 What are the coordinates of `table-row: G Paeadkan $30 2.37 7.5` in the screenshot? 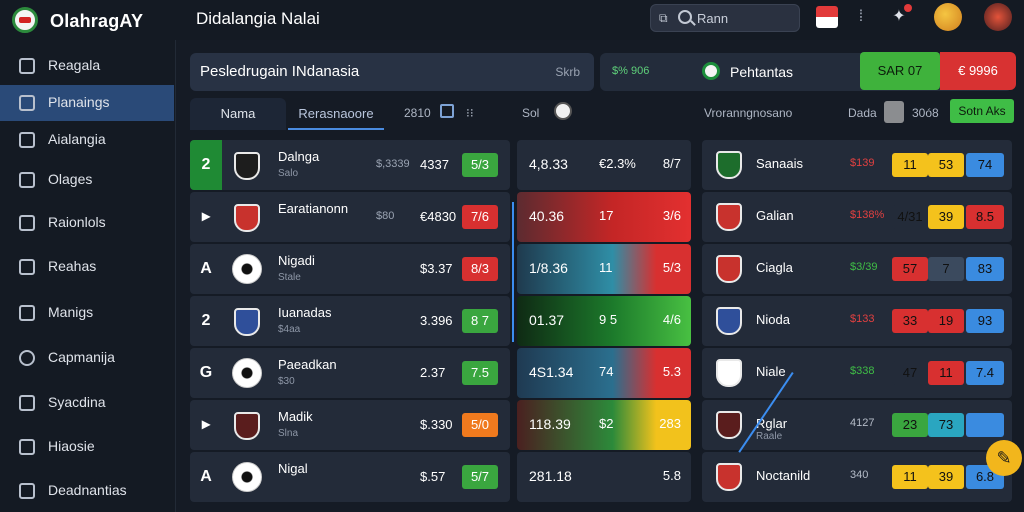 It's located at (350, 373).